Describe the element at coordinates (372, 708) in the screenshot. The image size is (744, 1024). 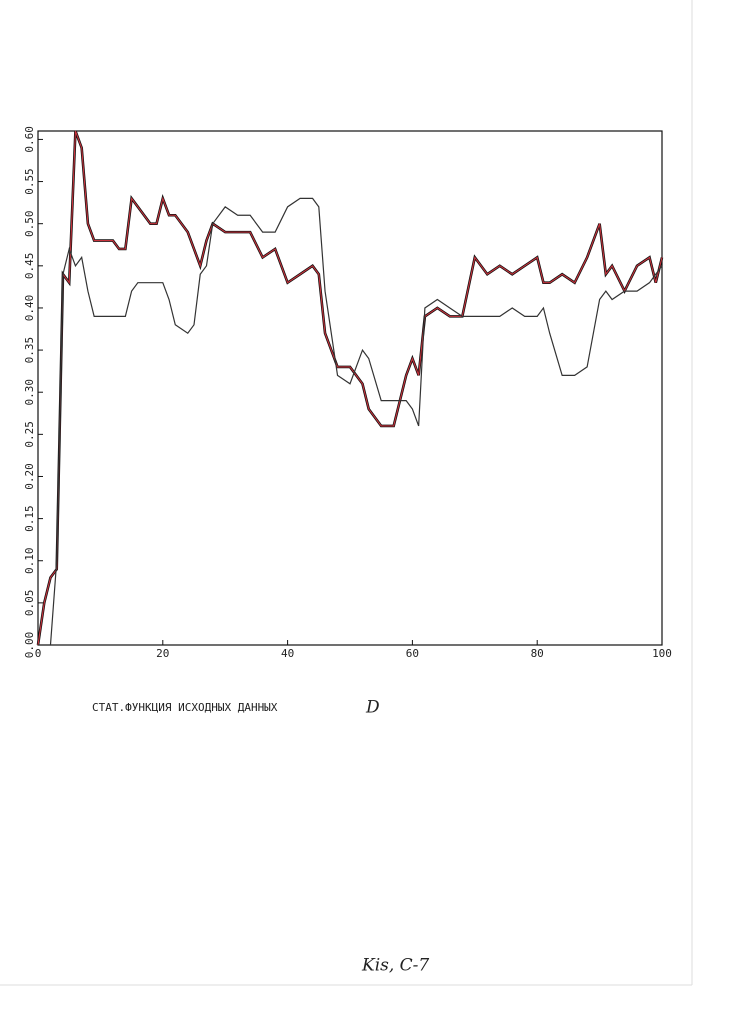
I see `annotation: D` at that location.